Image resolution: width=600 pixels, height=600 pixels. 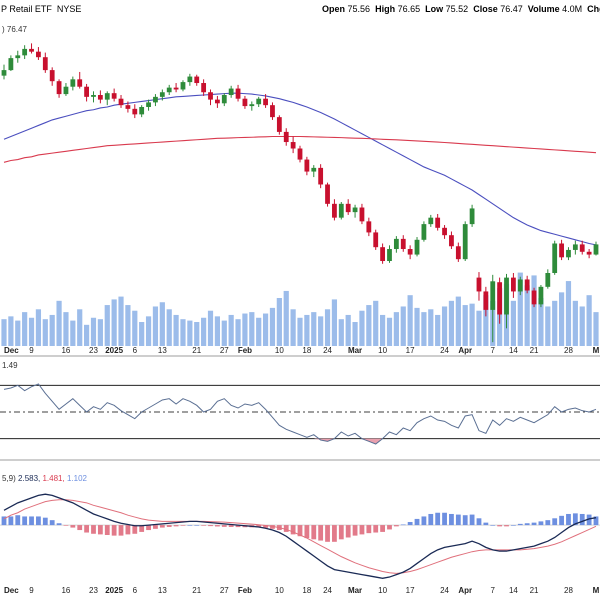 What do you see at coordinates (31, 350) in the screenshot?
I see `price-x-tick-label: 9` at bounding box center [31, 350].